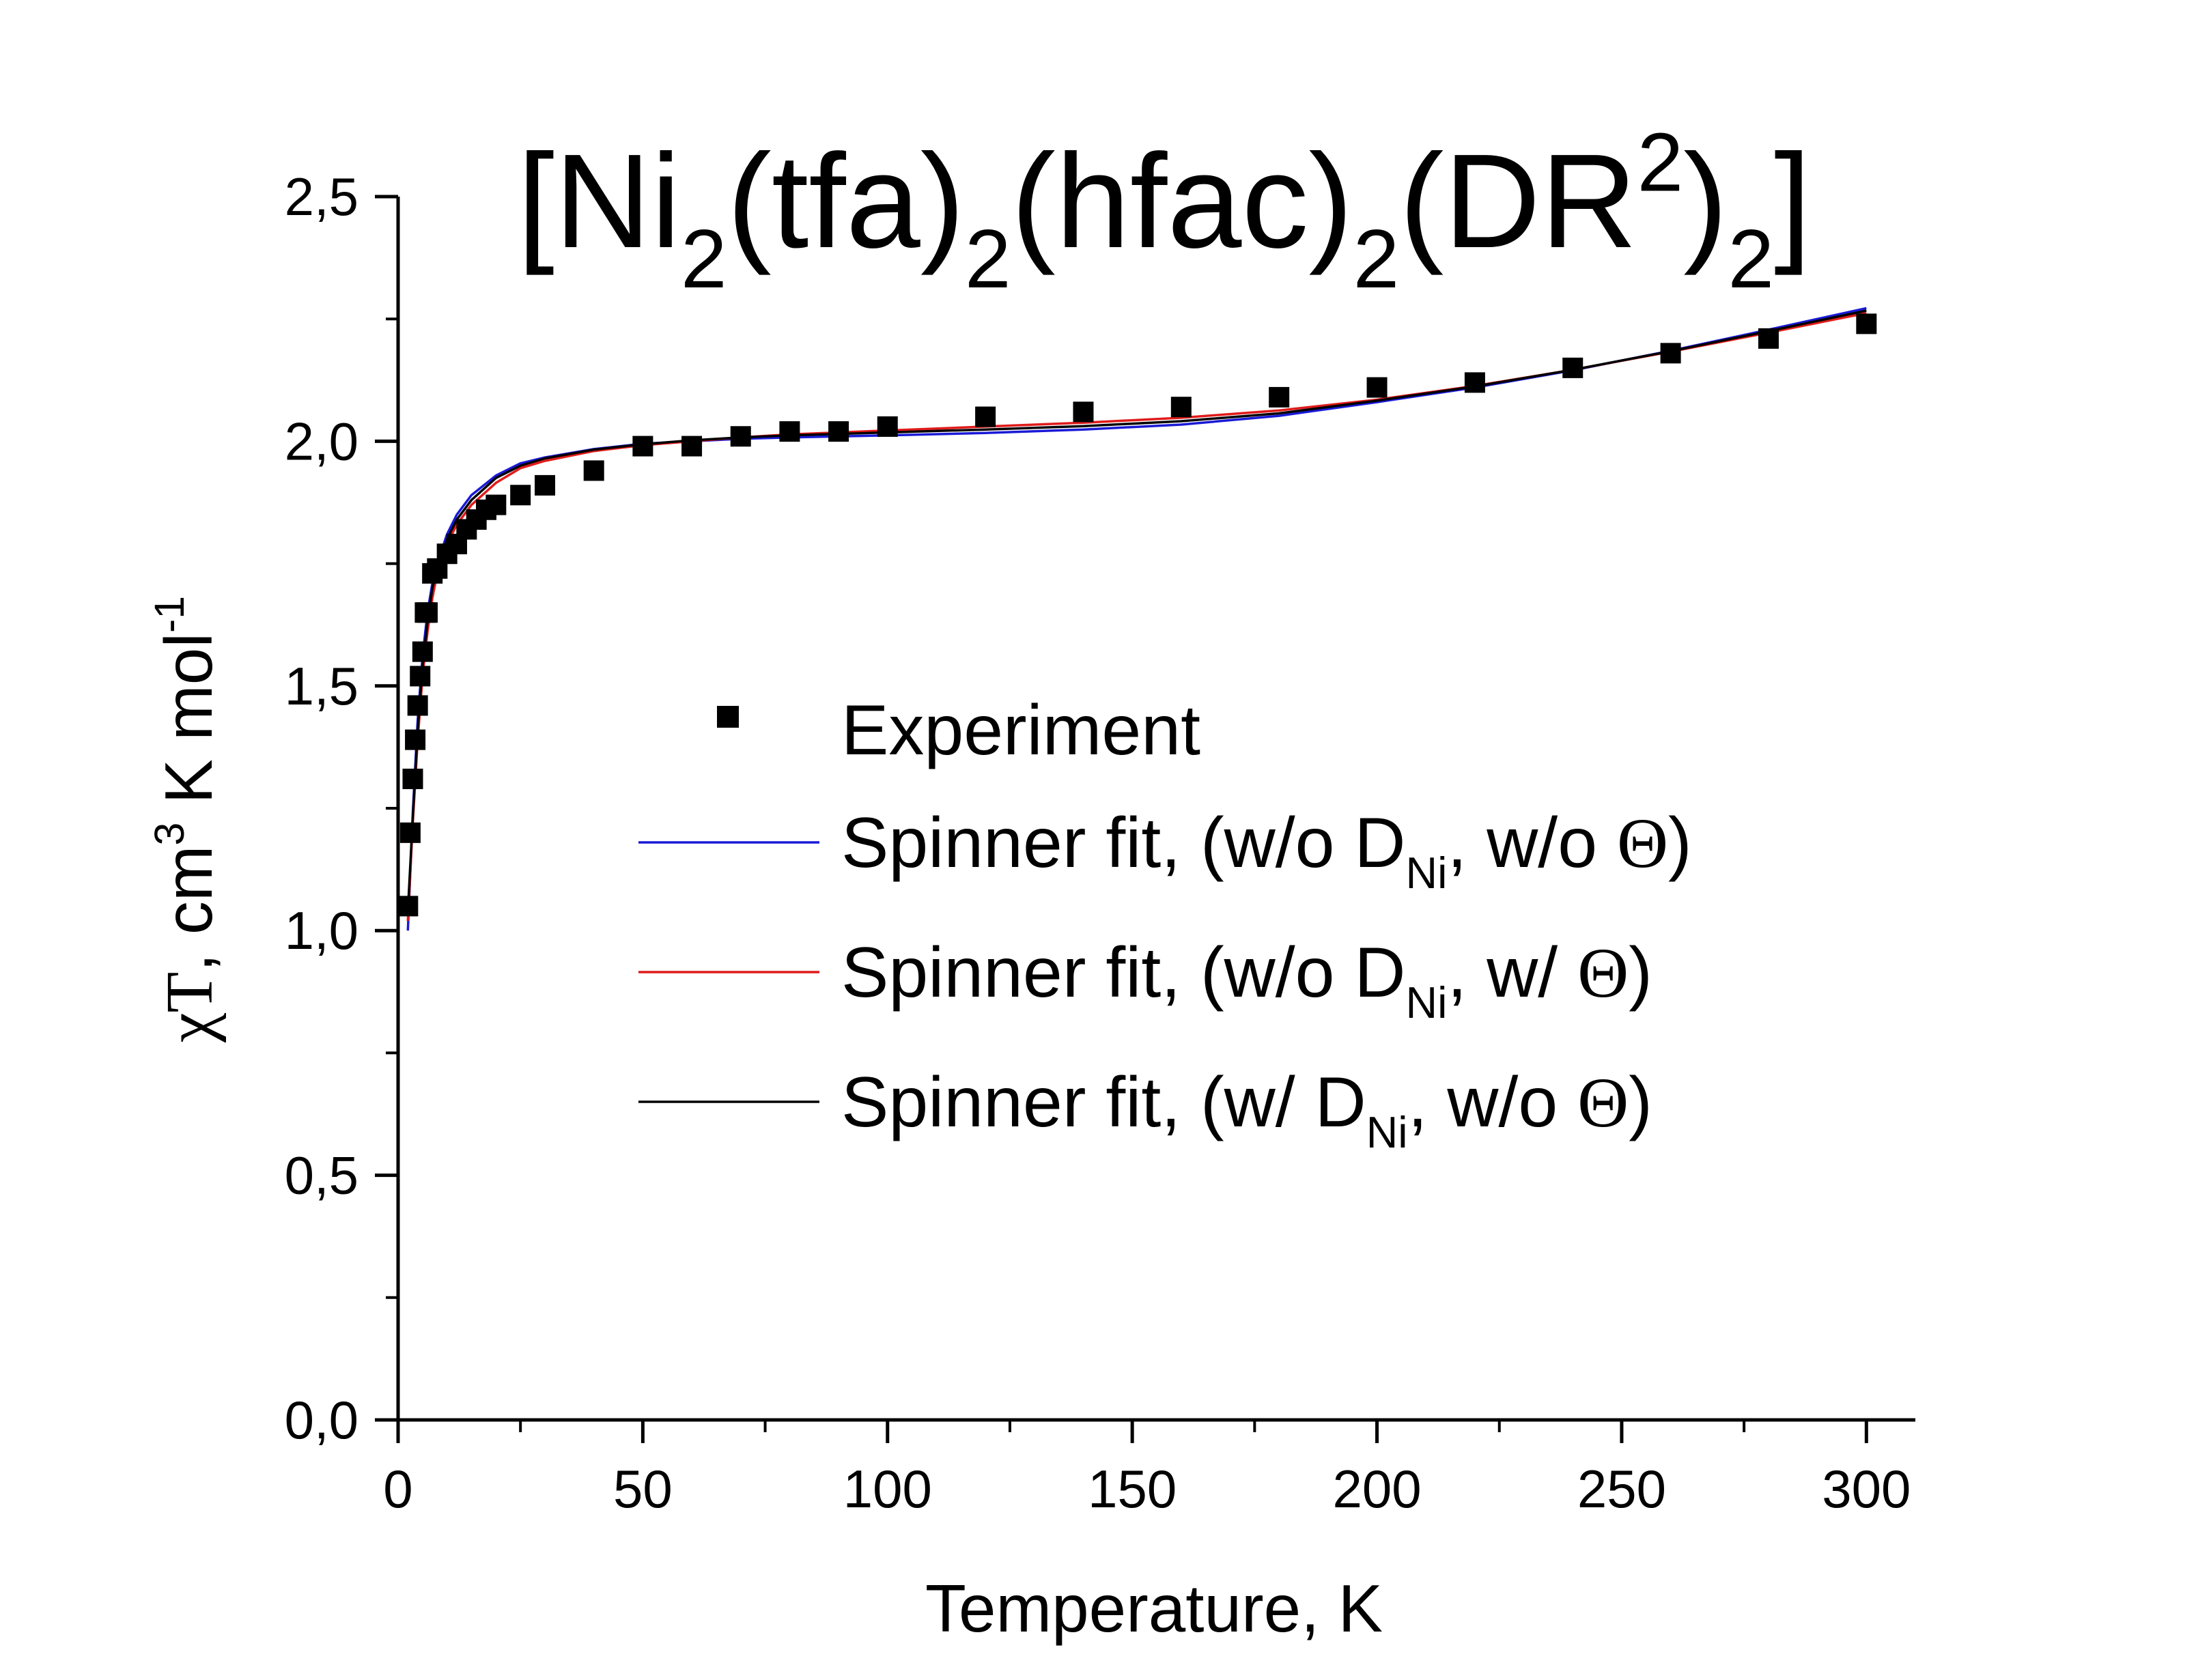 This screenshot has height=1680, width=2196. What do you see at coordinates (1266, 850) in the screenshot?
I see `legend-label: Spinner fit, (w/o DNi, w/o Θ)` at bounding box center [1266, 850].